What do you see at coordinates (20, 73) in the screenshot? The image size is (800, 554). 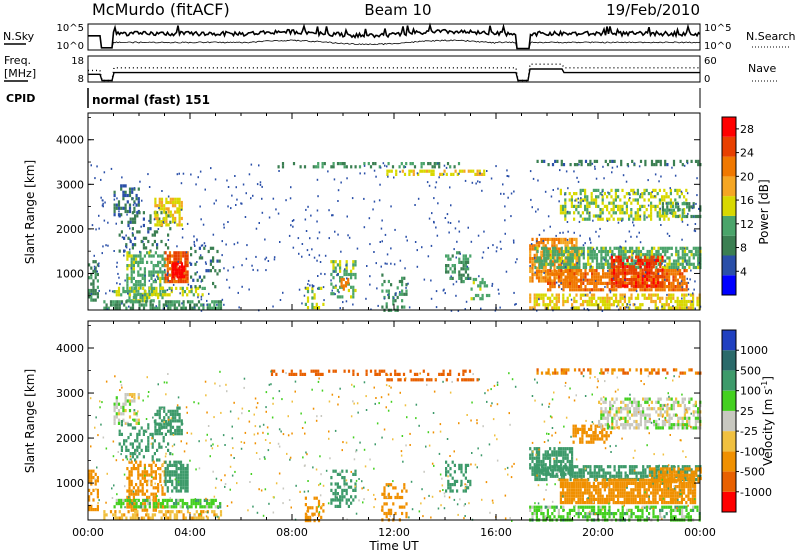 I see `freq-label-line2: [MHz]` at bounding box center [20, 73].